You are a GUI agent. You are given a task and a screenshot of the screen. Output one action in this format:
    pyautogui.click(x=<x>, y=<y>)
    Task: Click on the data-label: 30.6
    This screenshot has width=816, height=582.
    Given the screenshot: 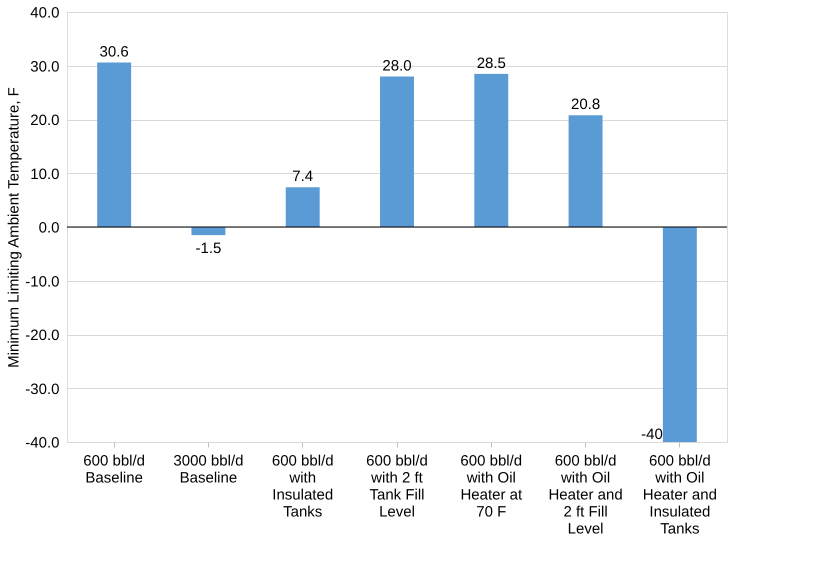 What is the action you would take?
    pyautogui.click(x=114, y=52)
    